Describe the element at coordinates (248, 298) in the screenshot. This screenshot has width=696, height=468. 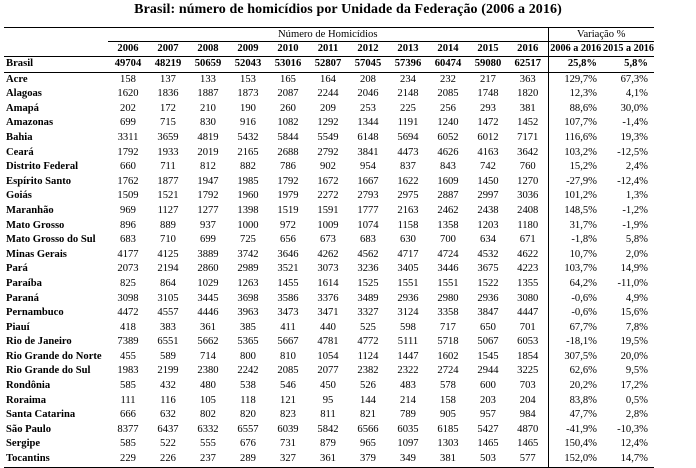
I see `cell-value: 3698` at that location.